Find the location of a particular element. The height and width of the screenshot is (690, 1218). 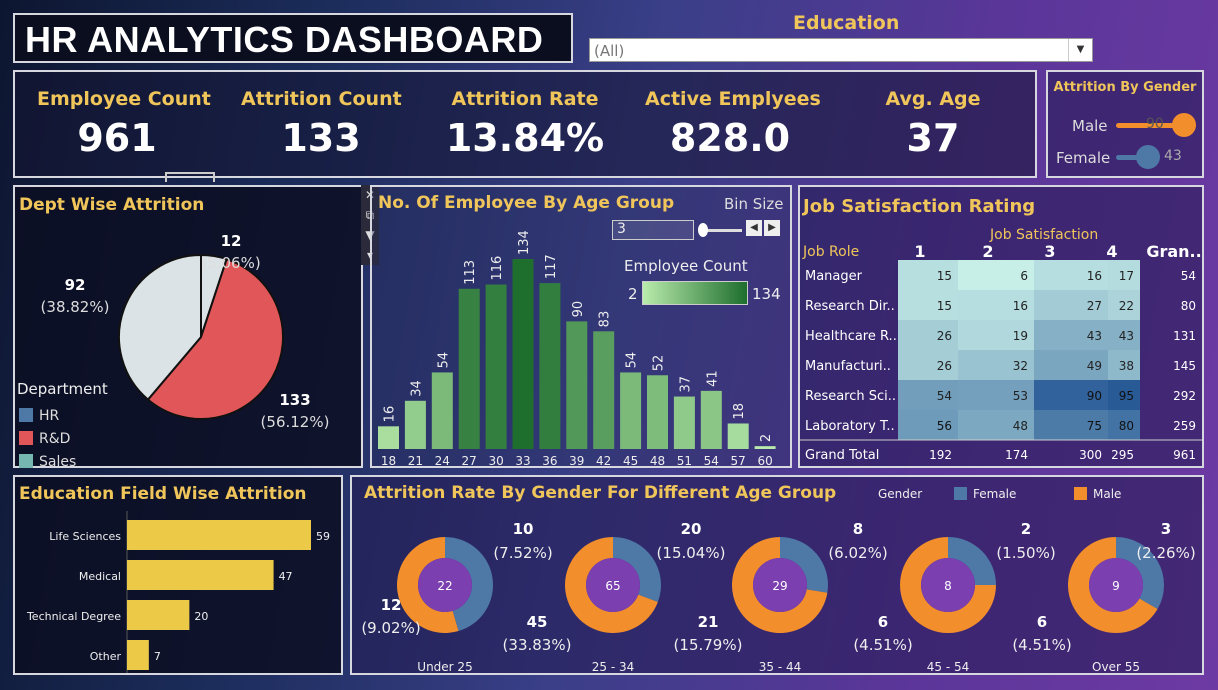

edu-value-label: 20 is located at coordinates (201, 616).